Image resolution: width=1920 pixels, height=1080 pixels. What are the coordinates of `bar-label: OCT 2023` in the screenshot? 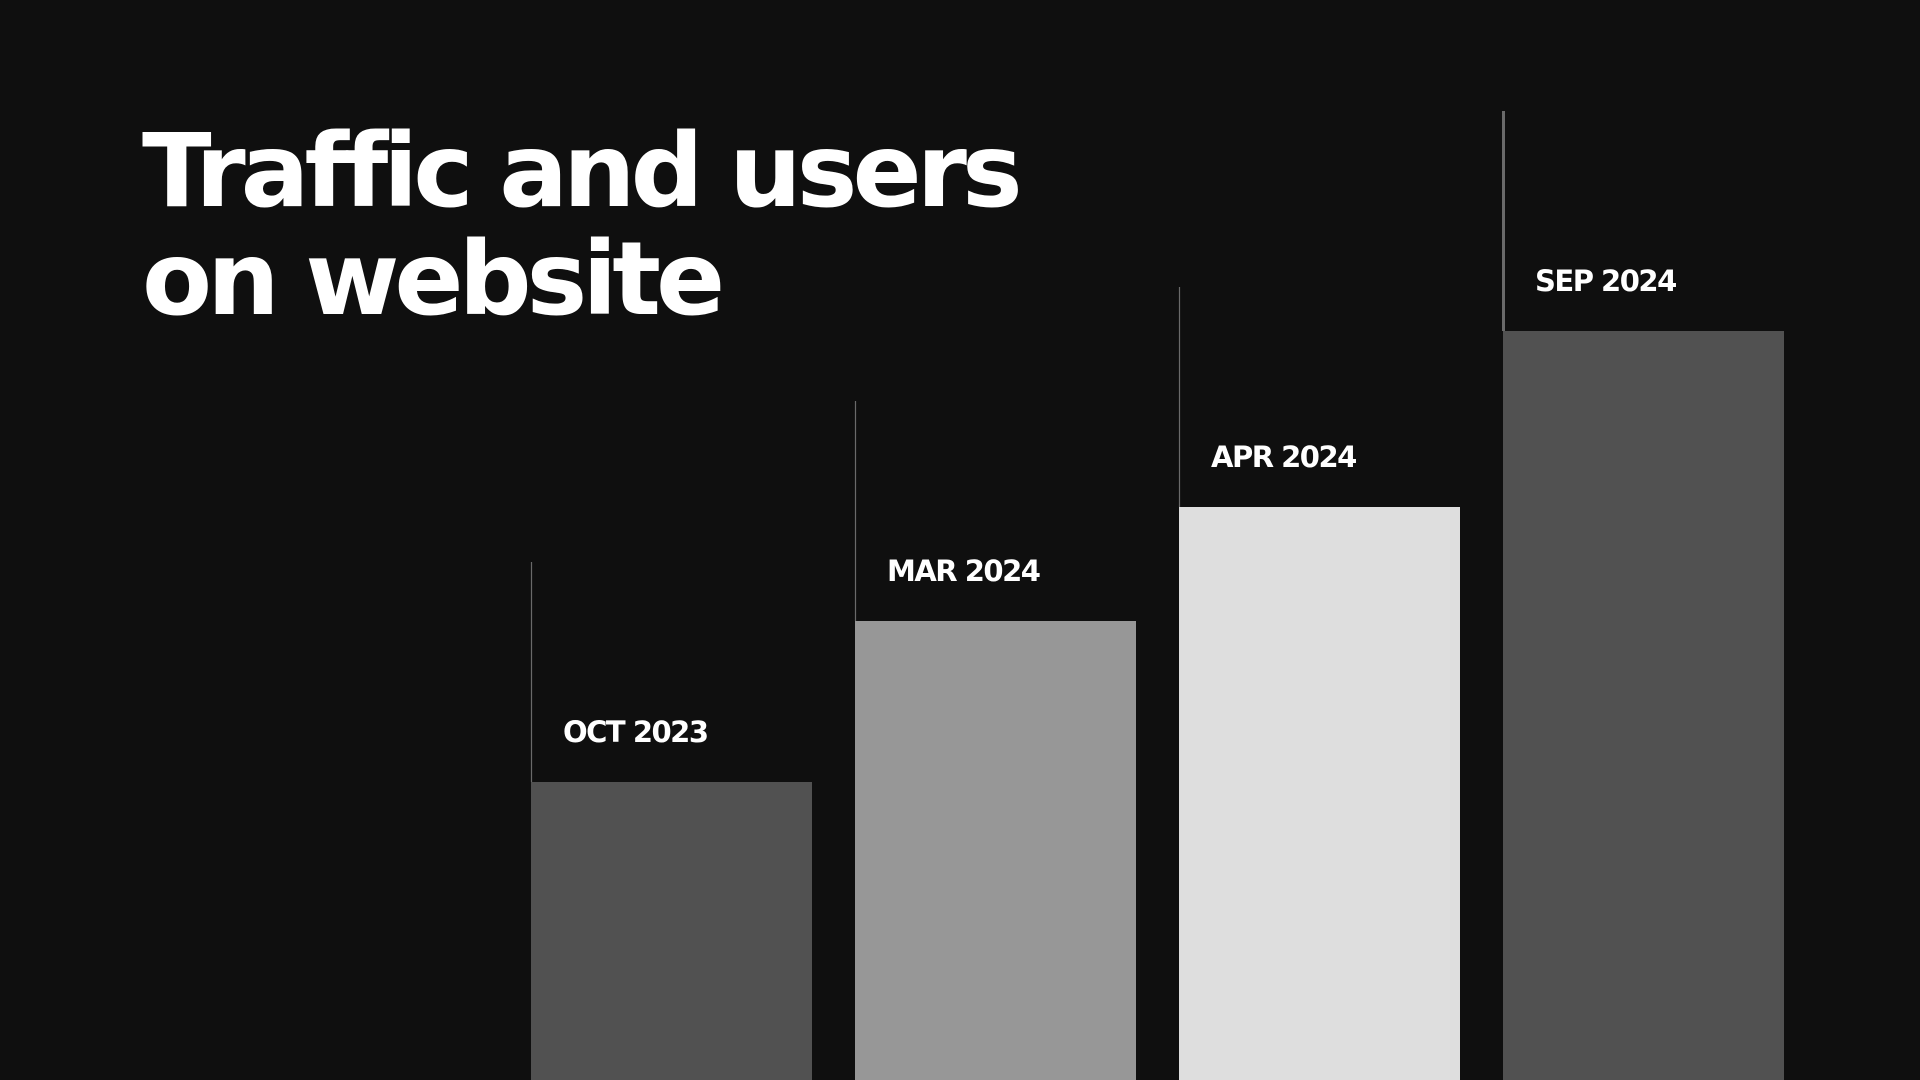 It's located at (635, 732).